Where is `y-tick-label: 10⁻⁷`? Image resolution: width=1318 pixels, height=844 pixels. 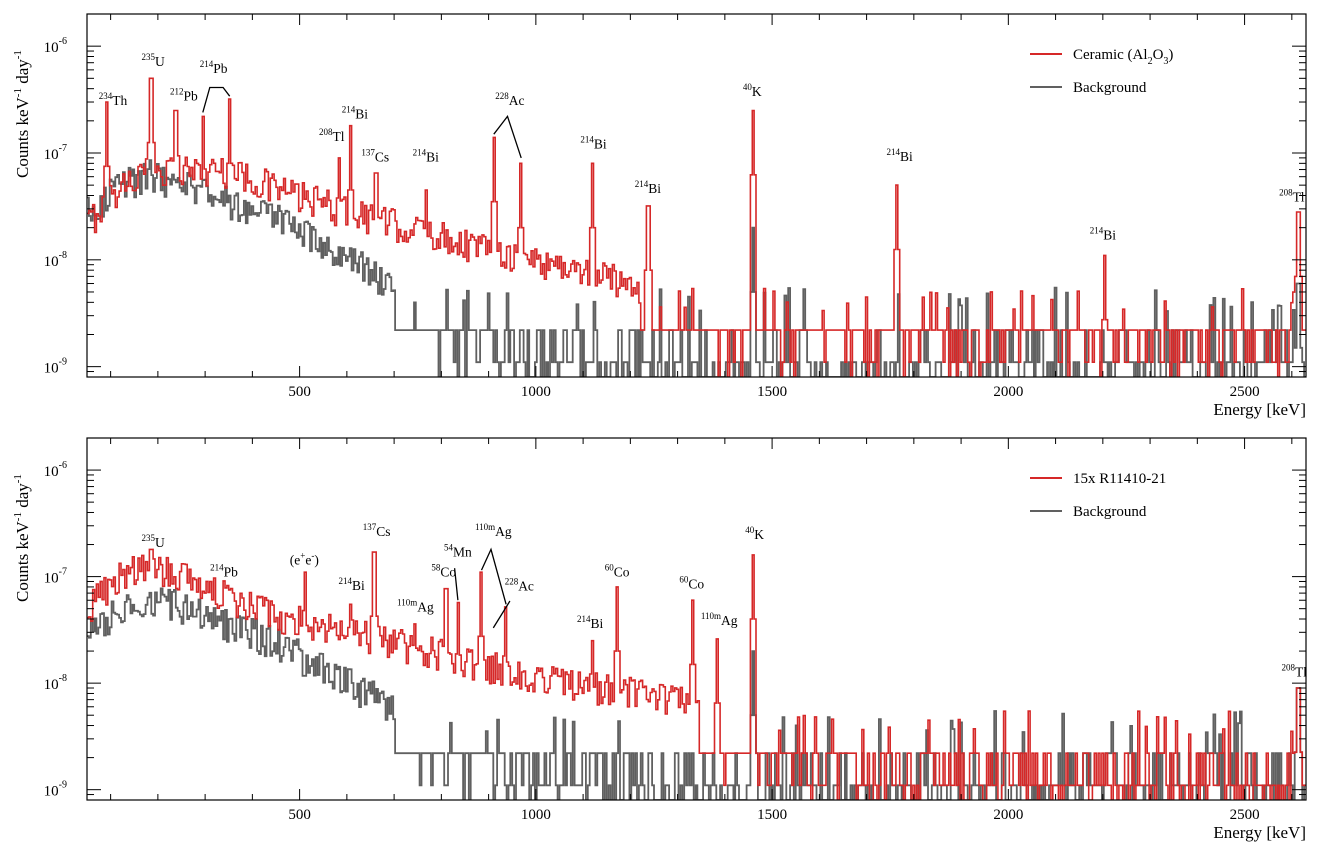 y-tick-label: 10⁻⁷ is located at coordinates (55, 153).